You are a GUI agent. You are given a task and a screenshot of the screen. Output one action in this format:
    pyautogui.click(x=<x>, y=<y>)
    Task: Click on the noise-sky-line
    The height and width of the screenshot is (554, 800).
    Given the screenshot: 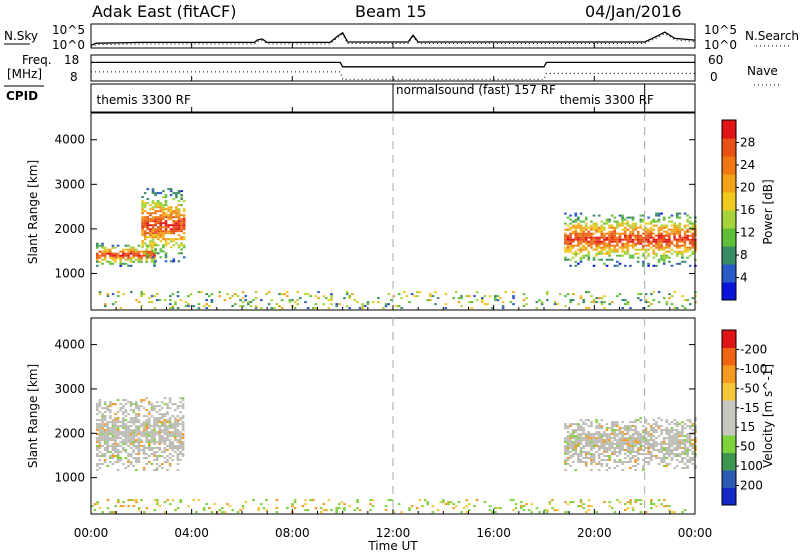 What is the action you would take?
    pyautogui.click(x=393, y=38)
    